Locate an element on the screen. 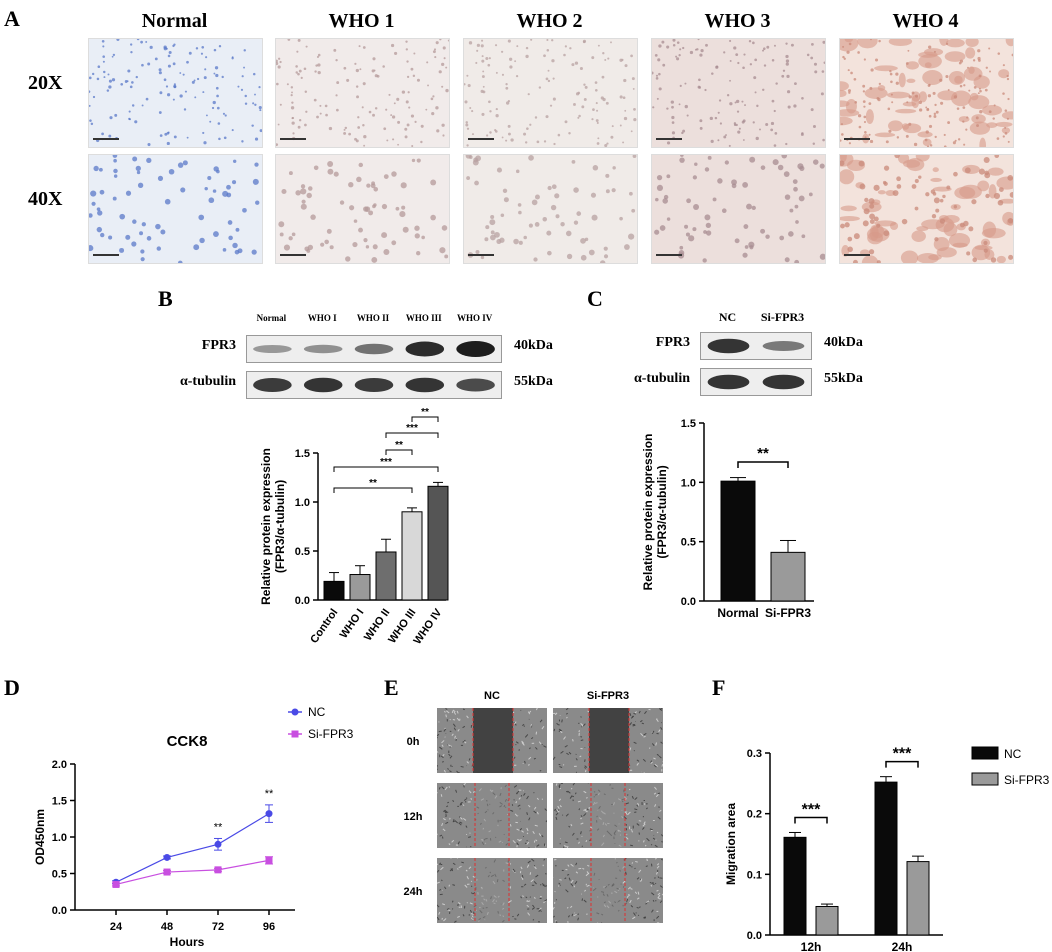  blot-size-label: 55kDa is located at coordinates (843, 378).